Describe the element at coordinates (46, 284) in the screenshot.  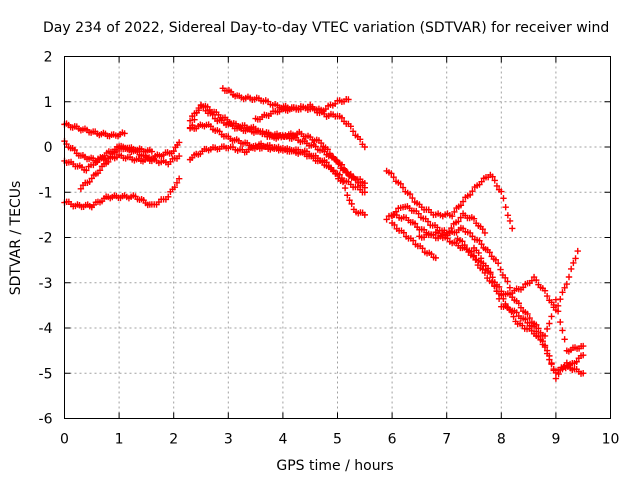
I see `y-tick-label: -3` at that location.